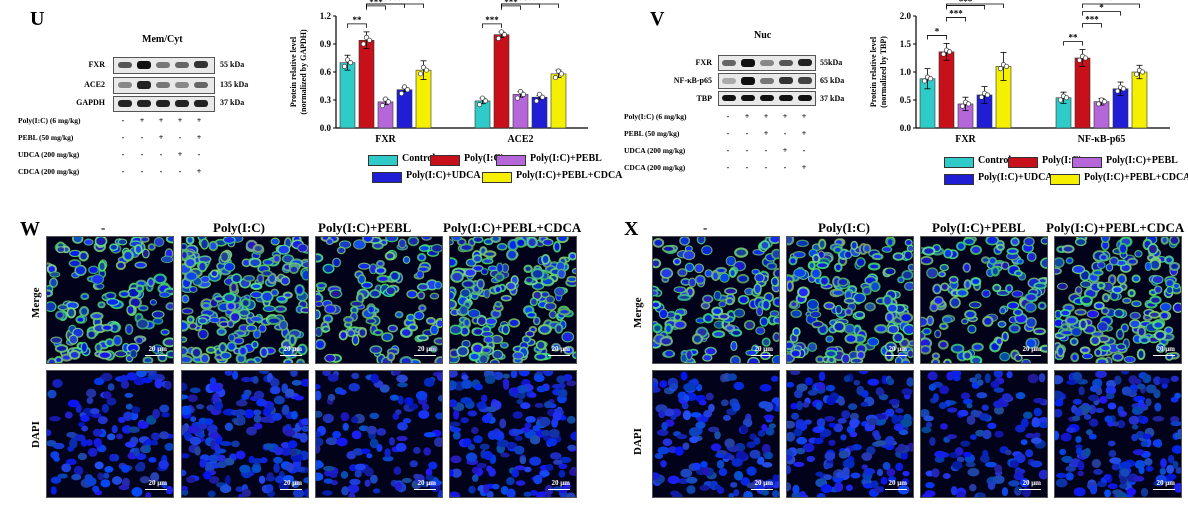 The width and height of the screenshot is (1188, 506). I want to click on y-axis-label: Protein relative level, so click(873, 71).